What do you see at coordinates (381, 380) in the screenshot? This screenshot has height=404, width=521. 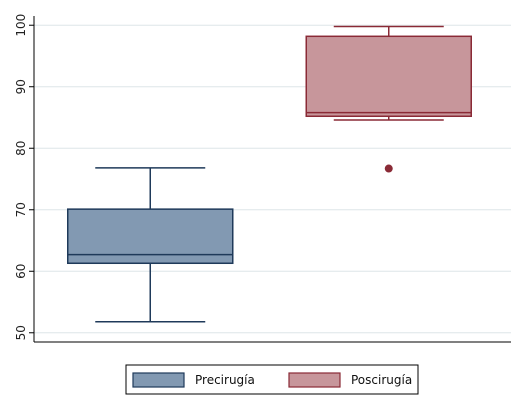 I see `legend-label-2: Poscirugía` at bounding box center [381, 380].